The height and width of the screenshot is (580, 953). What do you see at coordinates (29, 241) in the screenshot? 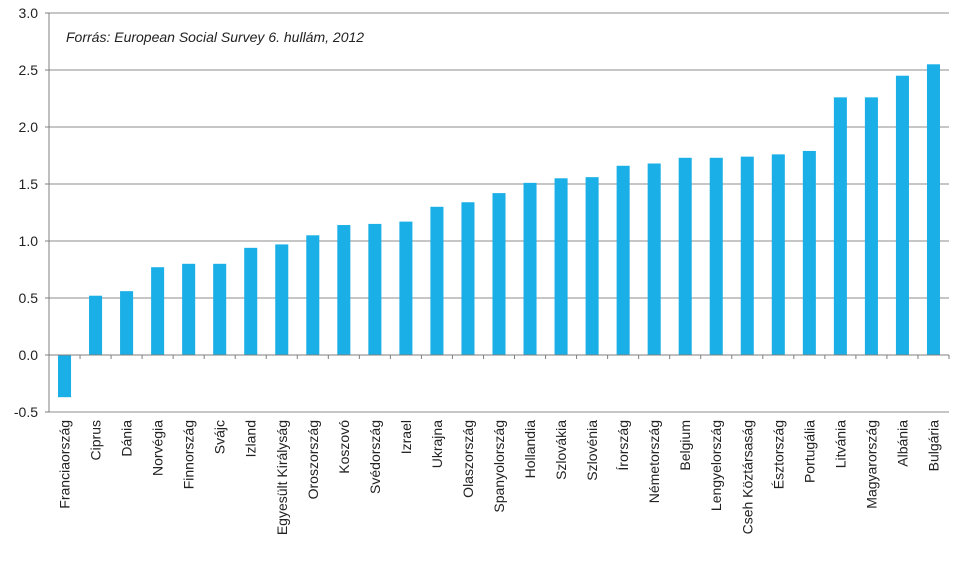
I see `y-tick-label: 1.0` at bounding box center [29, 241].